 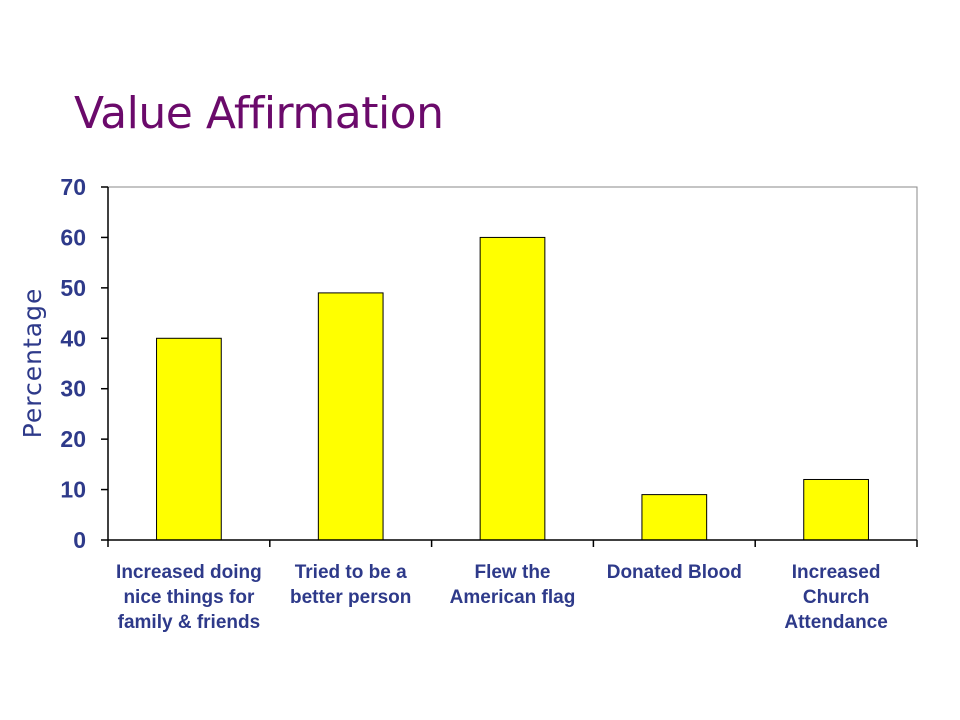 What do you see at coordinates (513, 585) in the screenshot?
I see `x-category-label: Flew the American flag` at bounding box center [513, 585].